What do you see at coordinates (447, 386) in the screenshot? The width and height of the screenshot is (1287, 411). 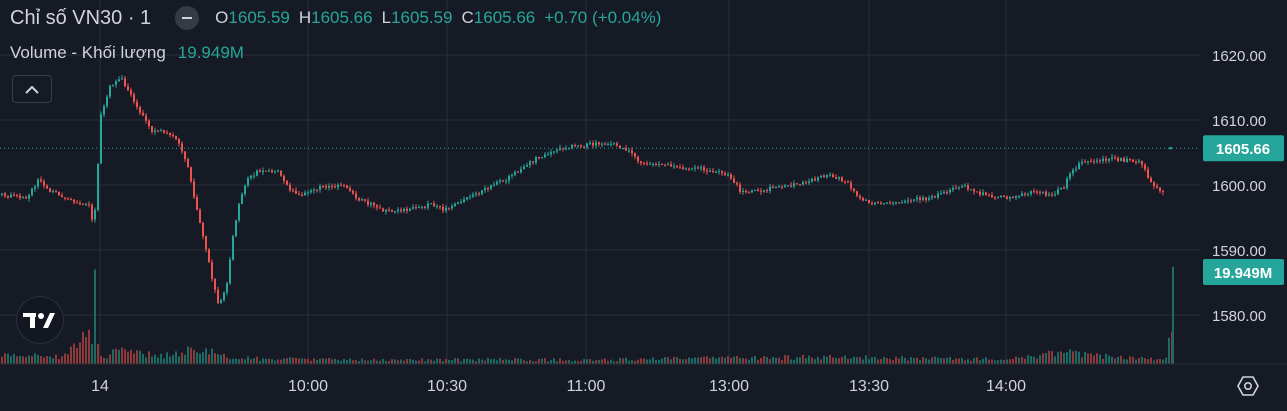 I see `x-tick-label: 10:30` at bounding box center [447, 386].